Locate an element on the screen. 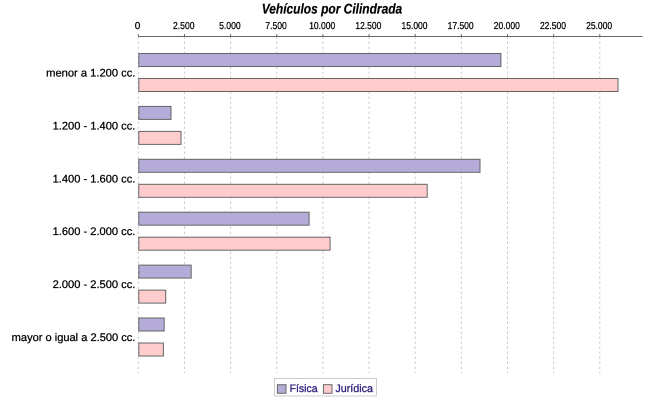 This screenshot has width=650, height=405. svg-text: Jurídica is located at coordinates (354, 389).